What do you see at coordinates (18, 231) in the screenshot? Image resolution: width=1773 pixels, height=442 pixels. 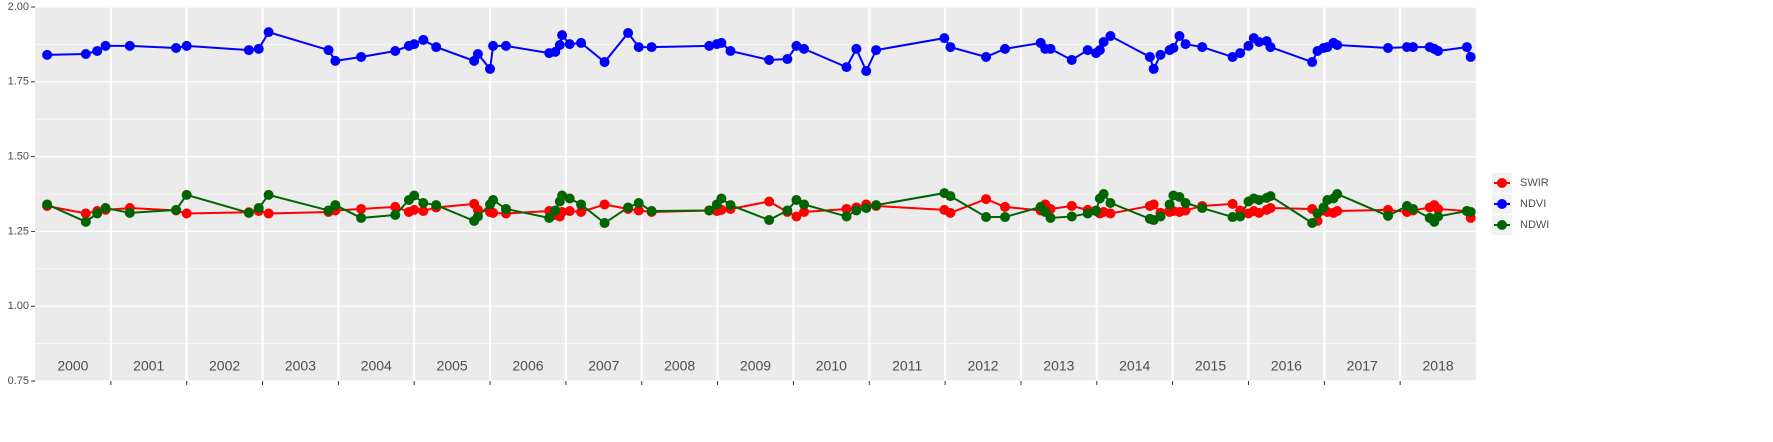 I see `y-tick-label: 1.25` at bounding box center [18, 231].